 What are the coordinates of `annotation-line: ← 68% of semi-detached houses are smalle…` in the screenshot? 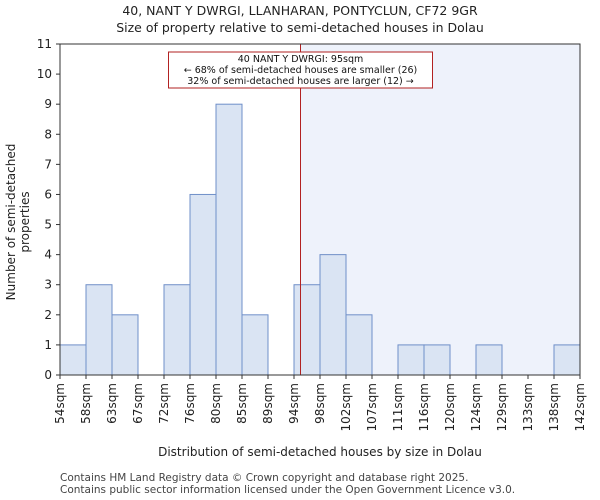 It's located at (301, 70).